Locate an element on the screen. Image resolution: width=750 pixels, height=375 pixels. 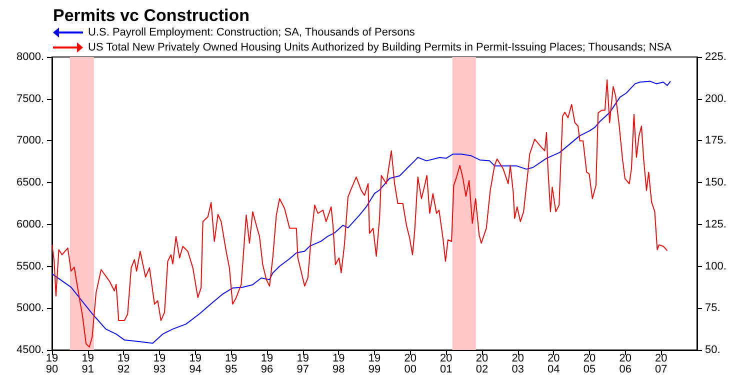
y2-tick-label: 75. is located at coordinates (712, 308).